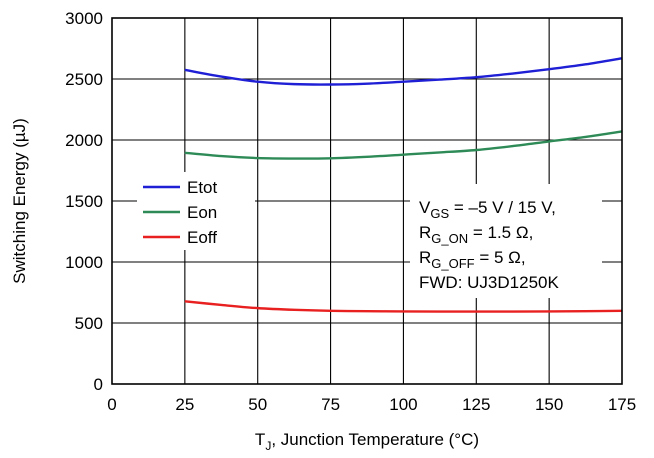  I want to click on x-axis-title: TJ, Junction Temperature (°C), so click(367, 441).